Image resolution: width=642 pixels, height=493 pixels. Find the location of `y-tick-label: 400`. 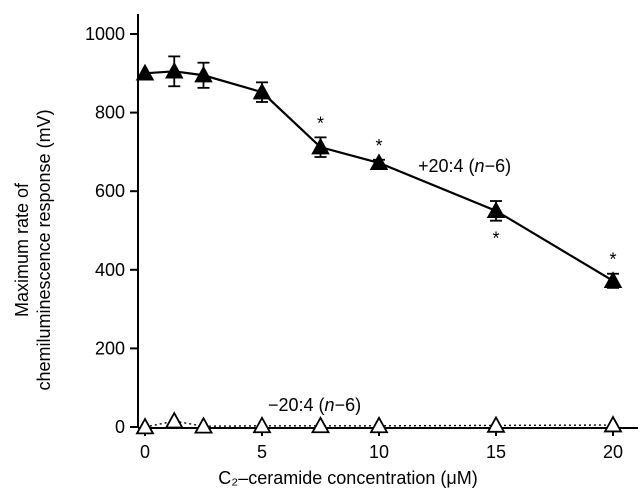

y-tick-label: 400 is located at coordinates (110, 270).